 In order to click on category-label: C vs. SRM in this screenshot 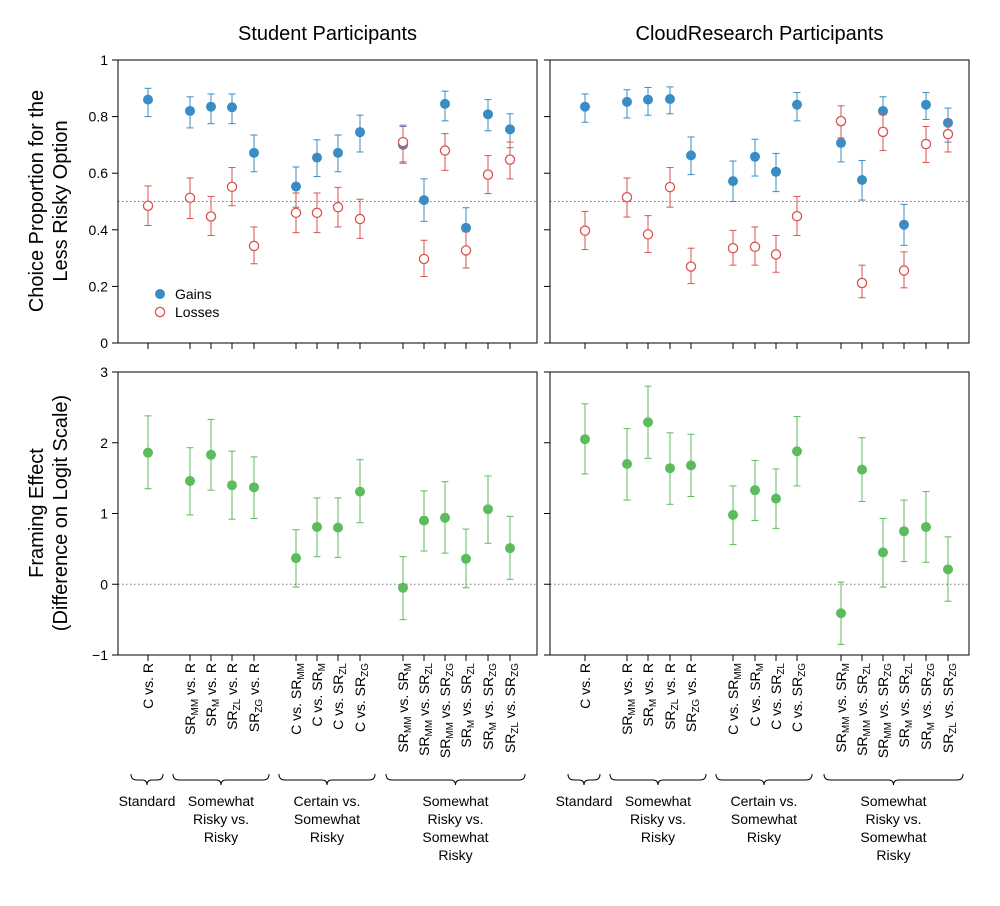, I will do `click(756, 695)`.